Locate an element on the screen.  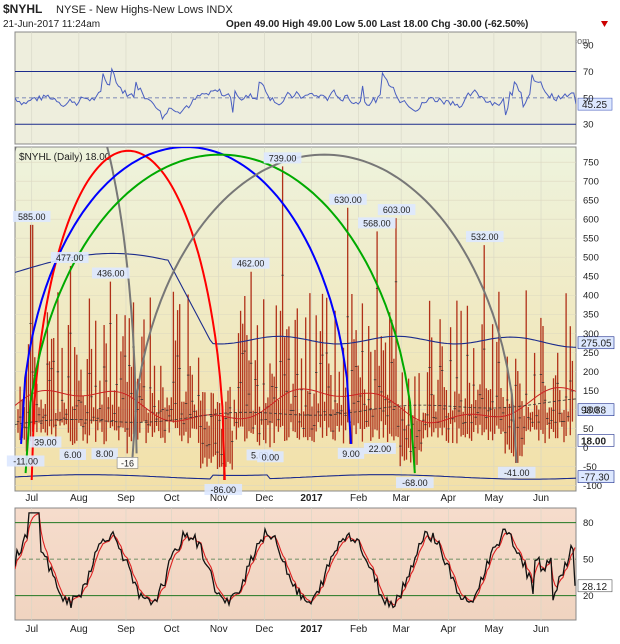
y-tick-label: 750 is located at coordinates (591, 163).